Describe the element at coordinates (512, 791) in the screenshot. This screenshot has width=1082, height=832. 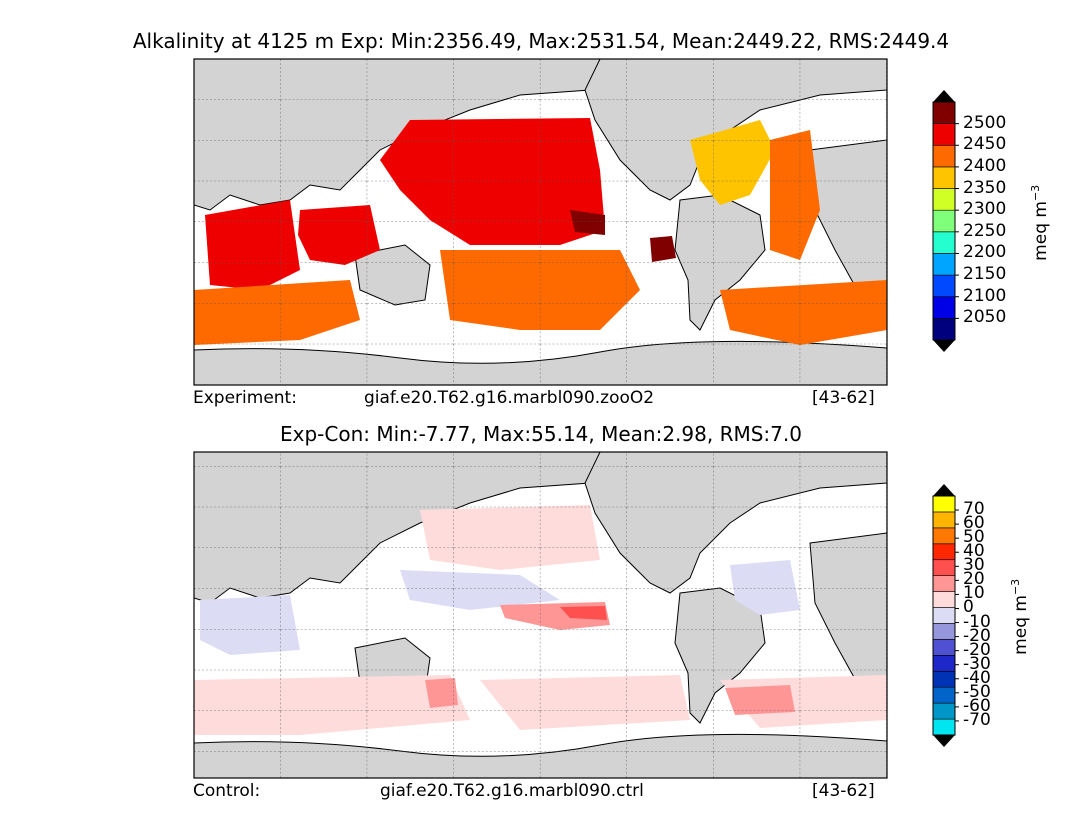
I see `bottom-caption-case: giaf.e20.T62.g16.marbl090.ctrl` at that location.